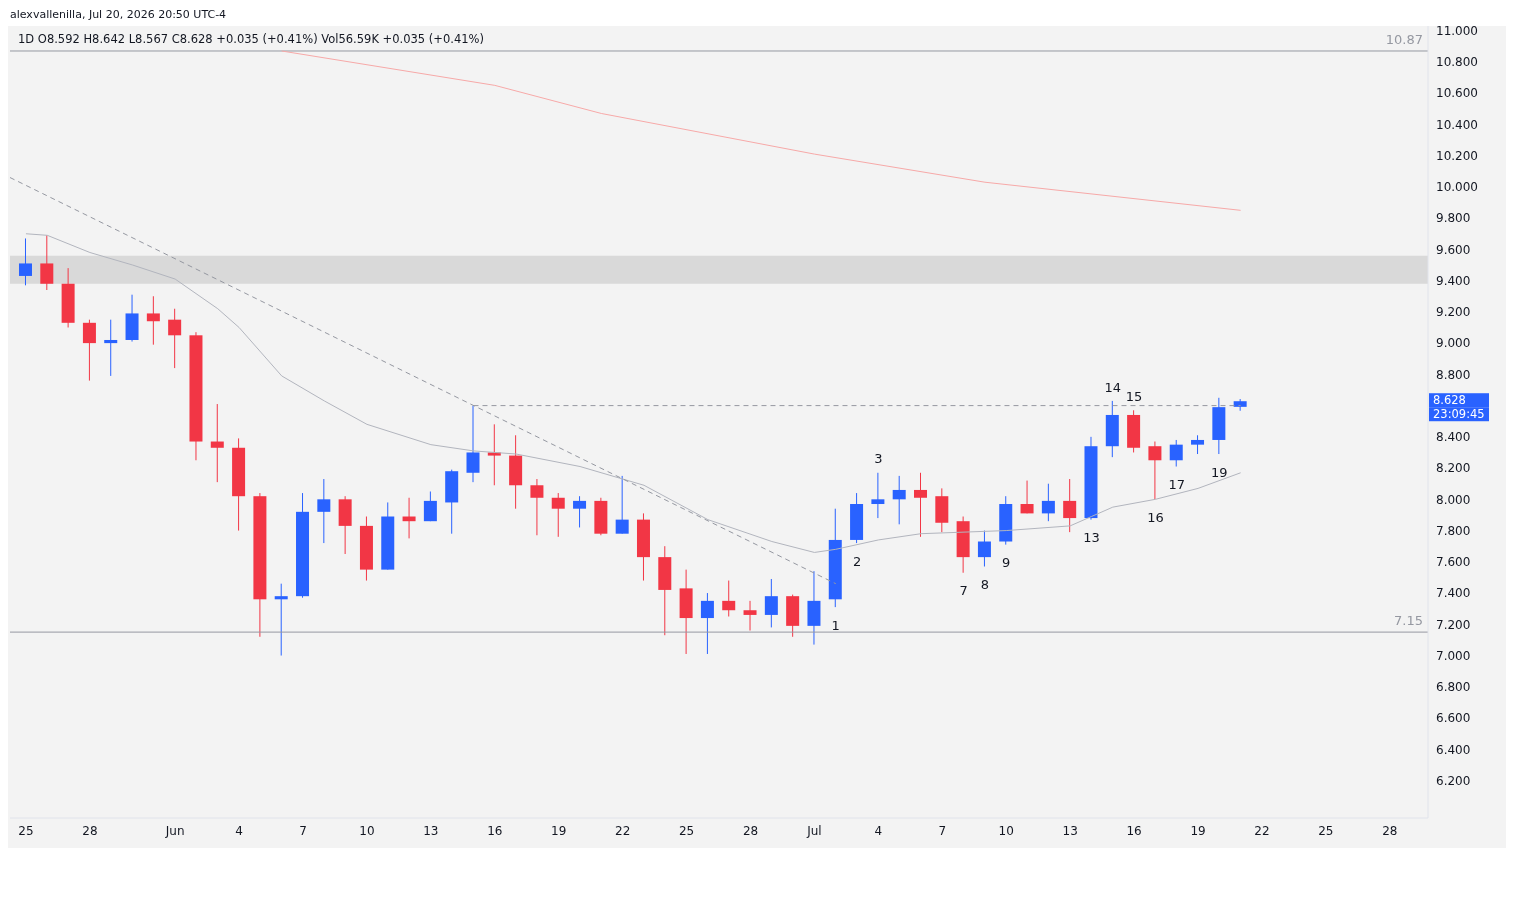 The height and width of the screenshot is (906, 1515). What do you see at coordinates (1453, 562) in the screenshot?
I see `y-tick-label: 7.600` at bounding box center [1453, 562].